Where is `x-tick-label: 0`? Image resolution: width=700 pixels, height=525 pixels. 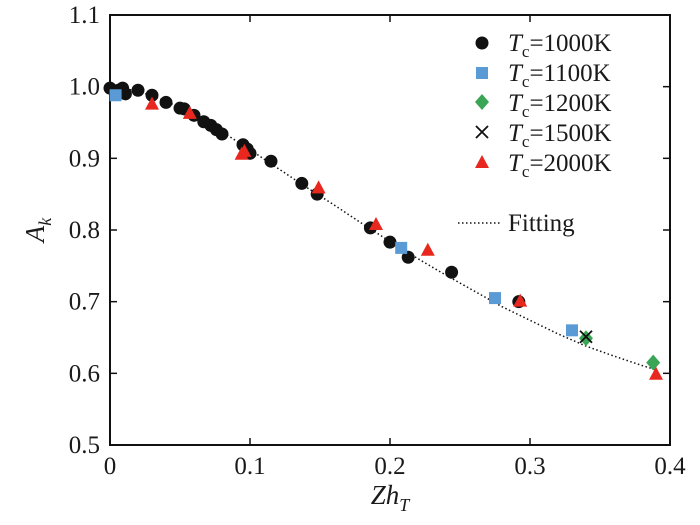 x-tick-label: 0 is located at coordinates (110, 466).